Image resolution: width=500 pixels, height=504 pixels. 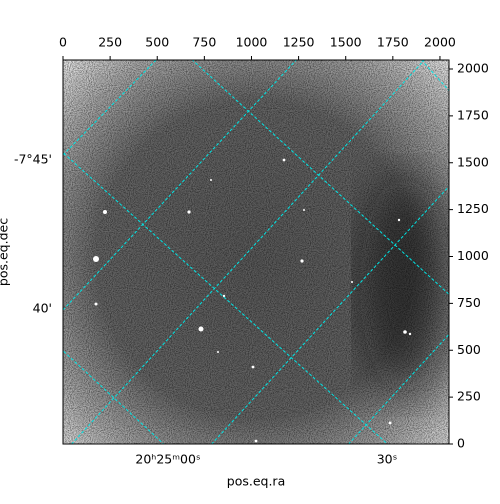 I want to click on x-tick-label: 1750, so click(x=393, y=42).